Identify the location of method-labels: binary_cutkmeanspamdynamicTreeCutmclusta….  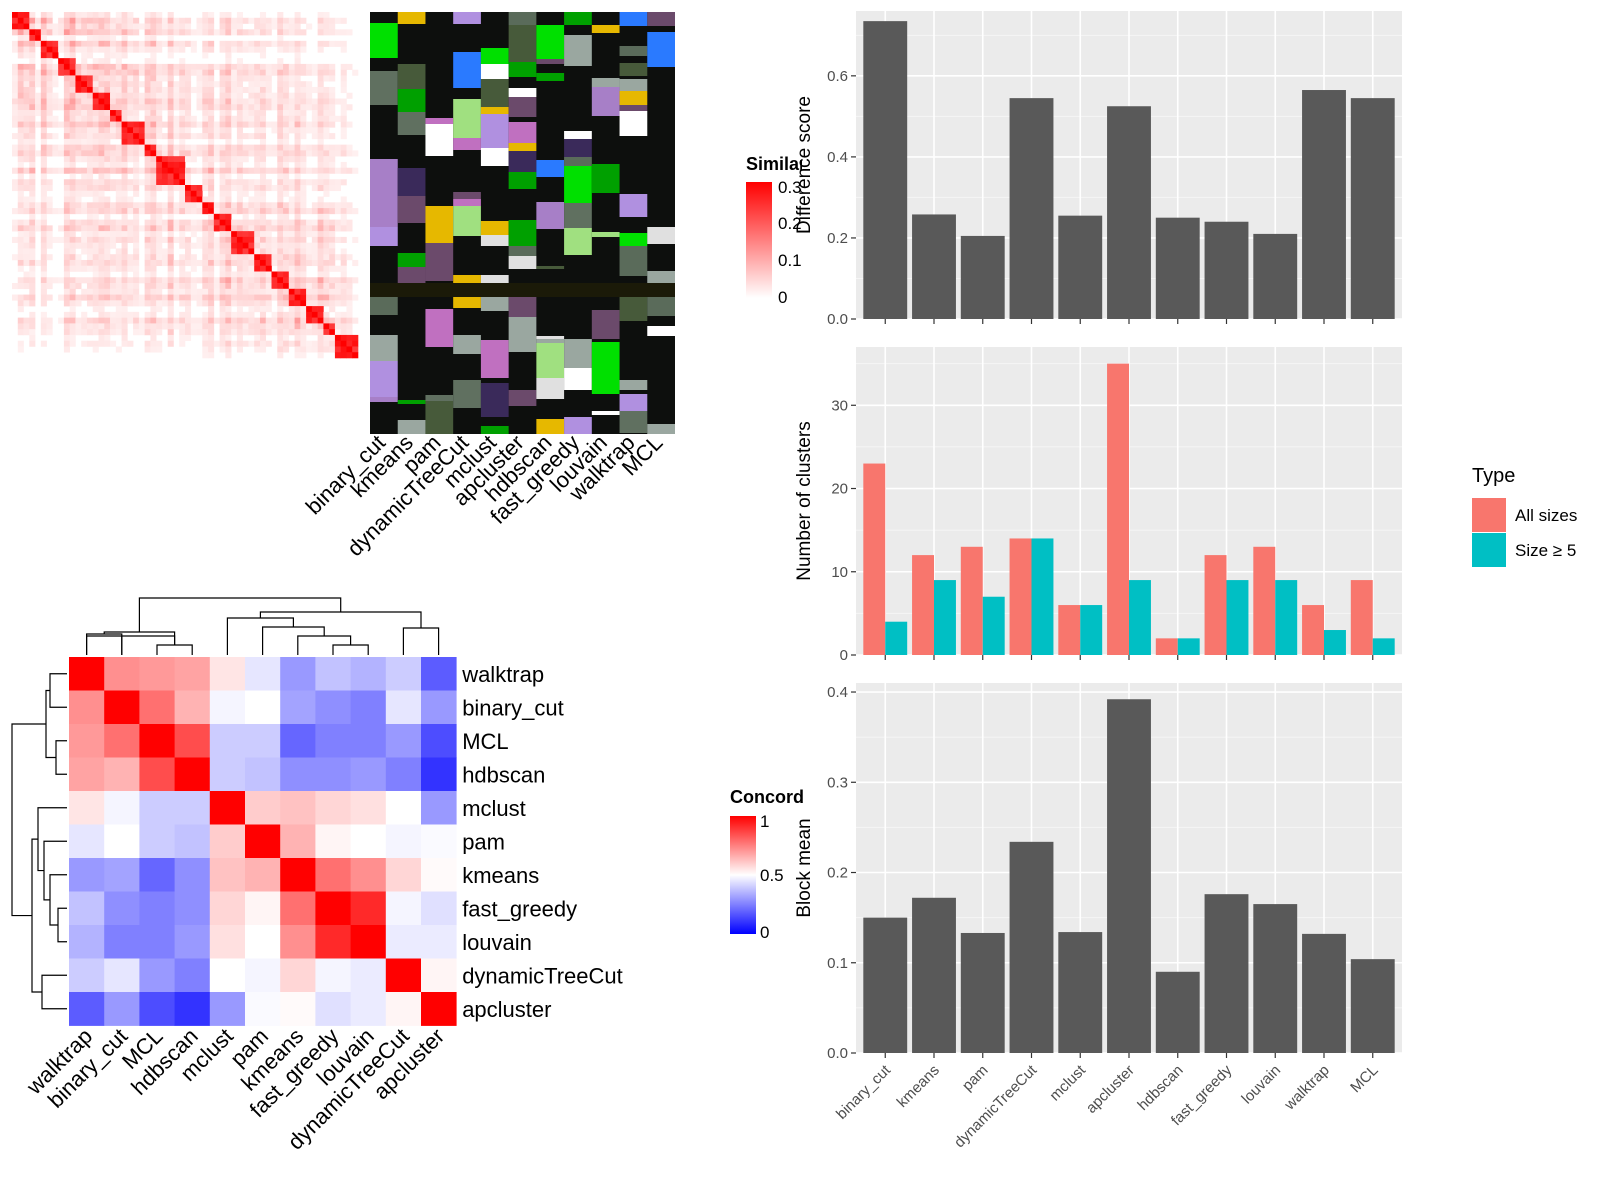
(484, 495).